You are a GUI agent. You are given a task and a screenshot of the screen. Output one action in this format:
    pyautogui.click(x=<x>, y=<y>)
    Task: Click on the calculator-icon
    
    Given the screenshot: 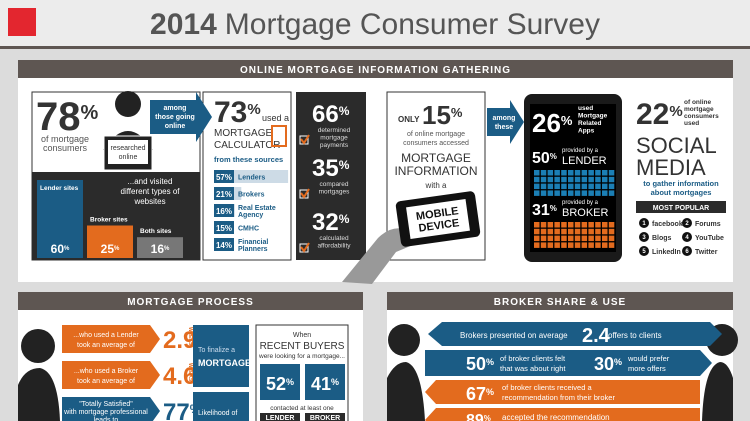 What is the action you would take?
    pyautogui.click(x=279, y=136)
    